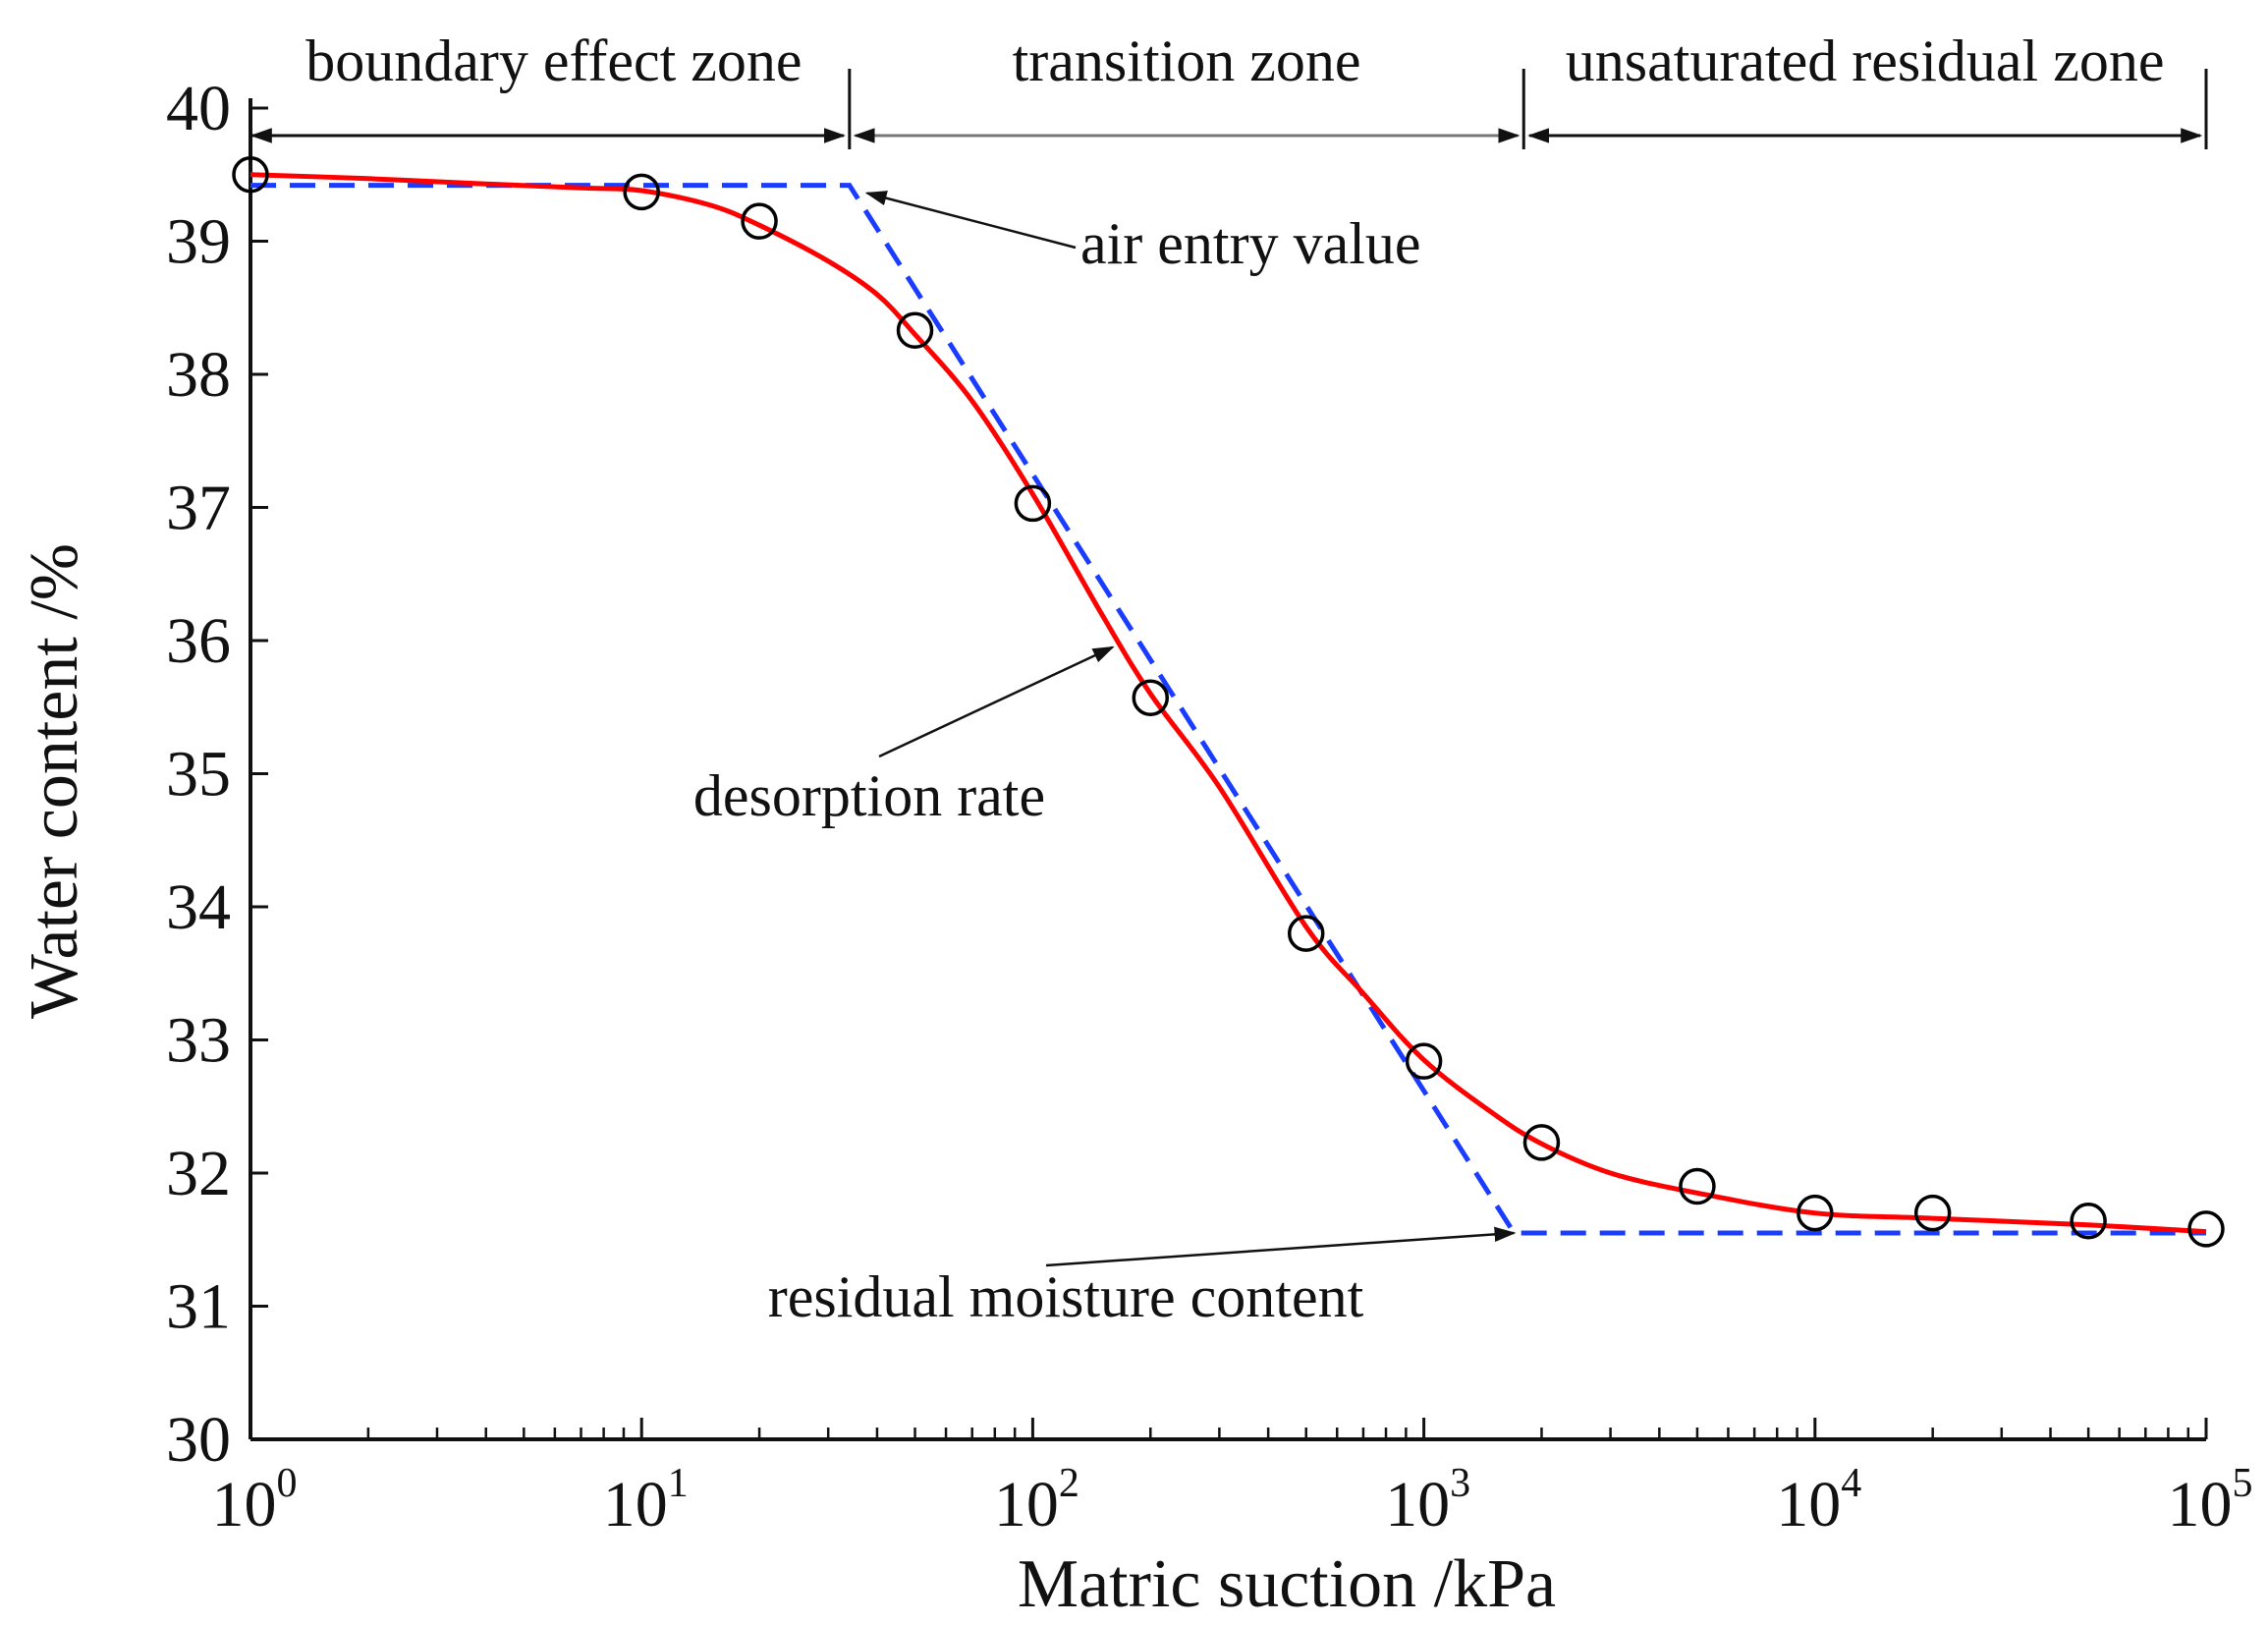  What do you see at coordinates (869, 795) in the screenshot?
I see `annotation-label: desorption rate` at bounding box center [869, 795].